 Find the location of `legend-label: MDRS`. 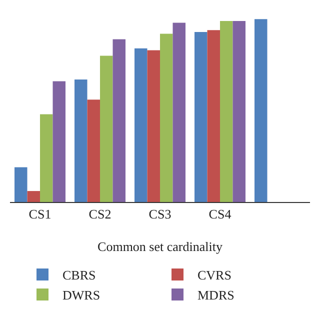

legend-label: MDRS is located at coordinates (216, 295).